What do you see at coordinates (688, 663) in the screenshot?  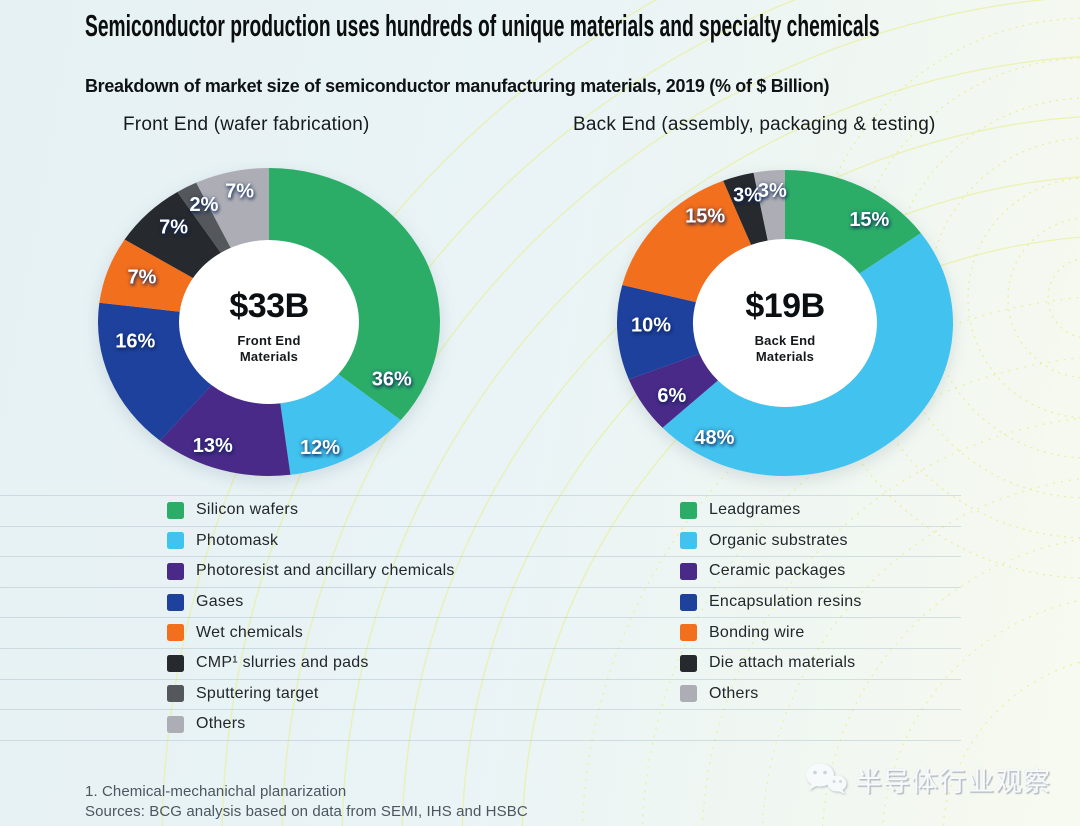 I see `legend-swatch-die-attach-materials` at bounding box center [688, 663].